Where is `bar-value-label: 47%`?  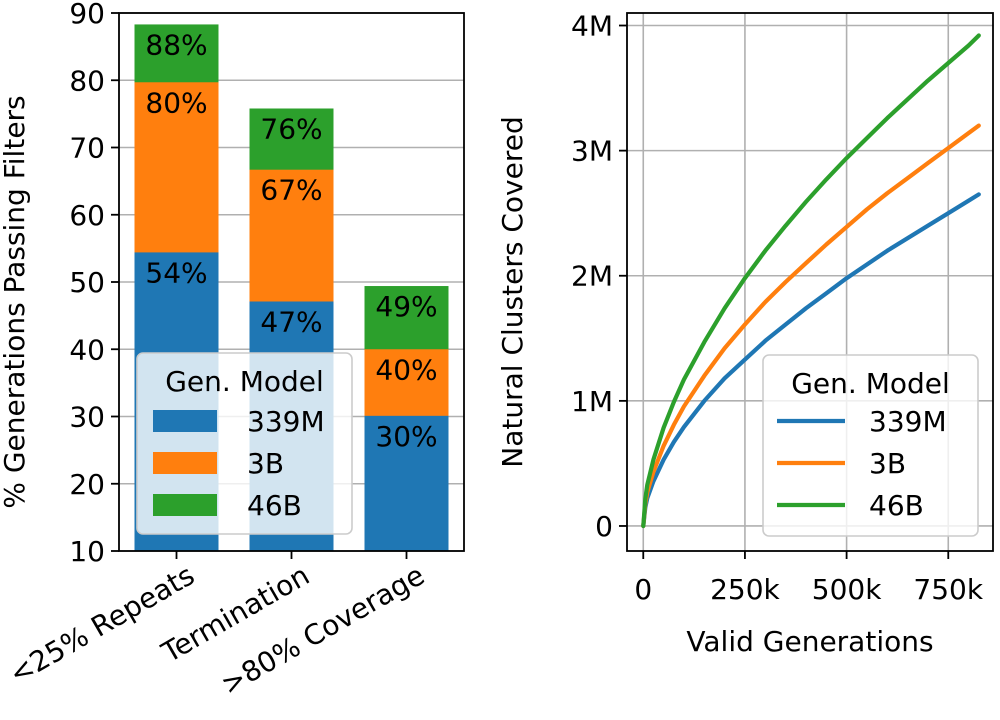
bar-value-label: 47% is located at coordinates (291, 322).